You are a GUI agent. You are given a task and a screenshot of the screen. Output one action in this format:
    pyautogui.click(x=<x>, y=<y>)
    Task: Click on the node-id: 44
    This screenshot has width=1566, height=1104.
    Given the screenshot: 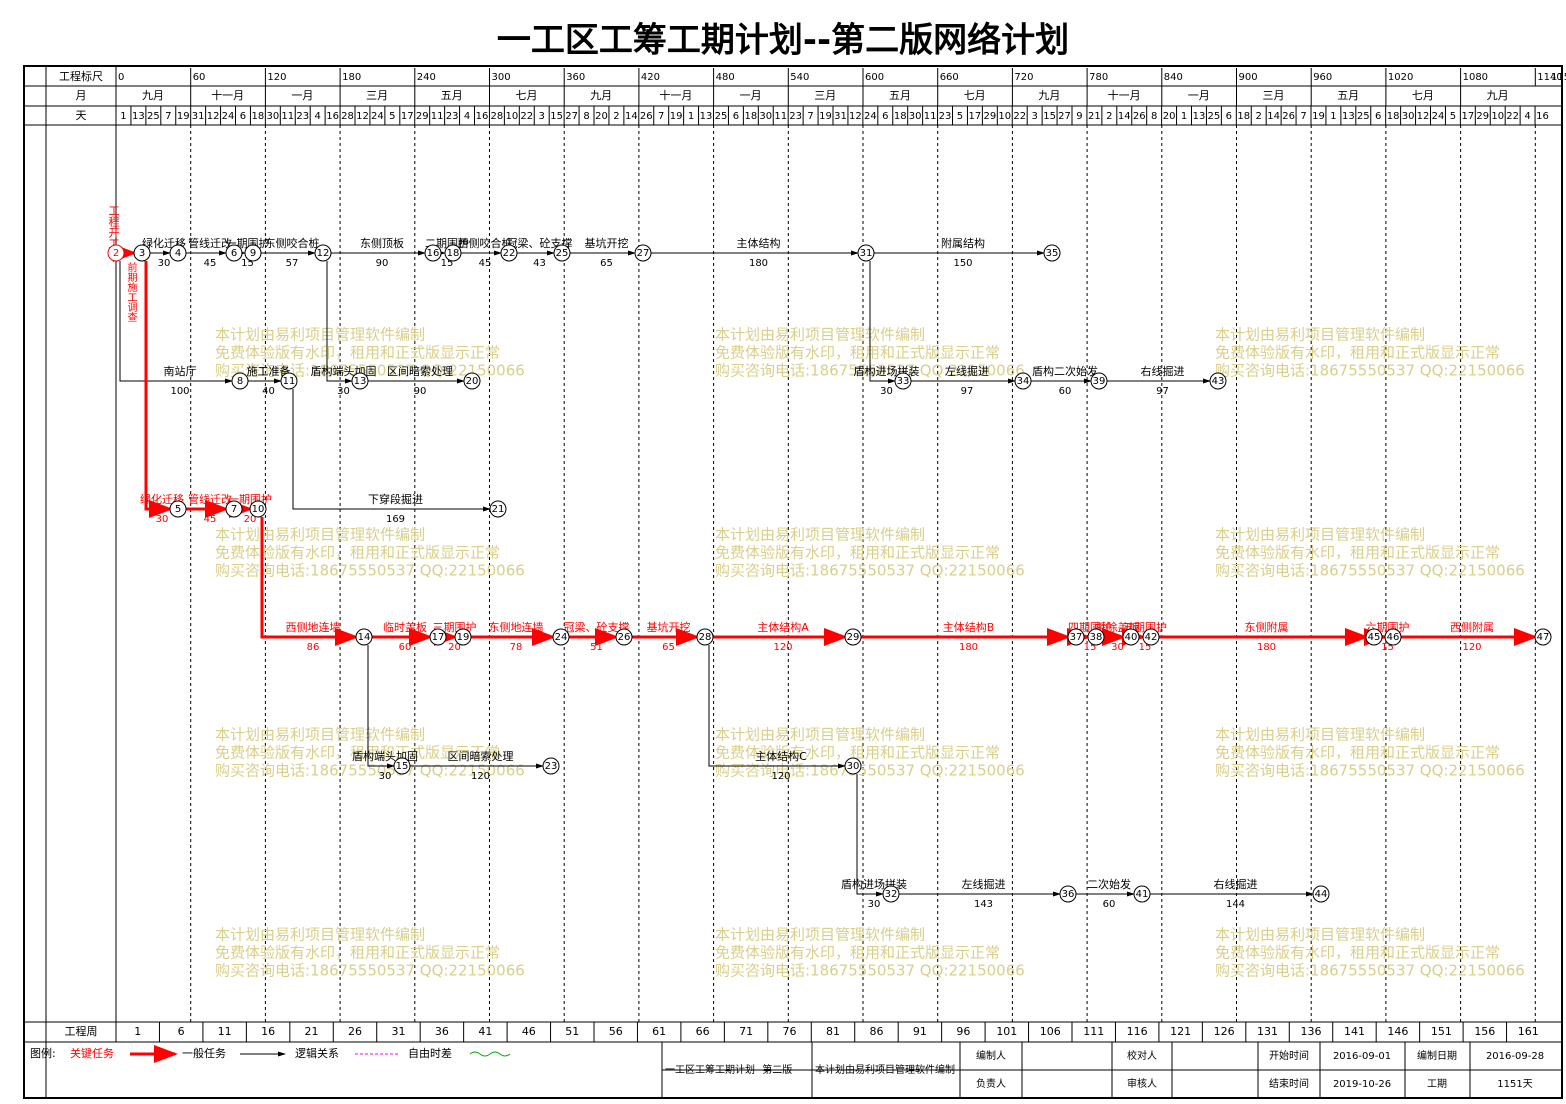 What is the action you would take?
    pyautogui.click(x=1321, y=894)
    